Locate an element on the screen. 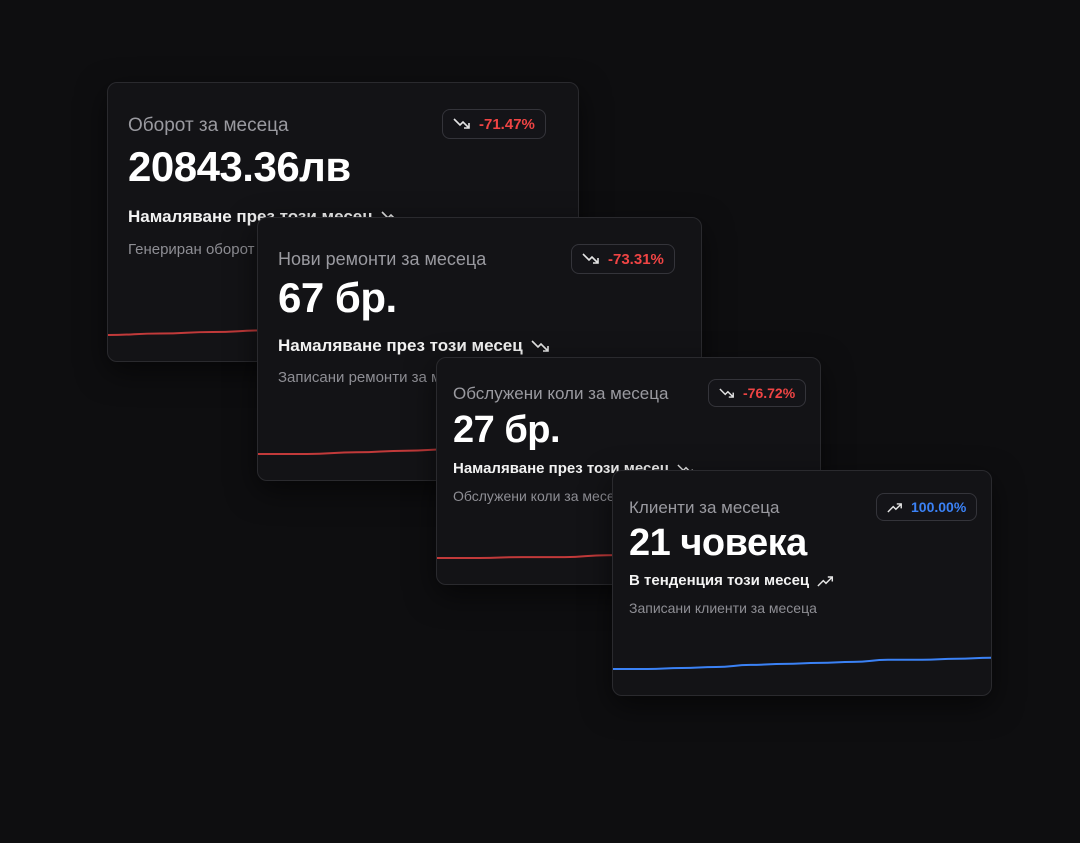 This screenshot has height=843, width=1080. change-badge: -73.31% is located at coordinates (623, 259).